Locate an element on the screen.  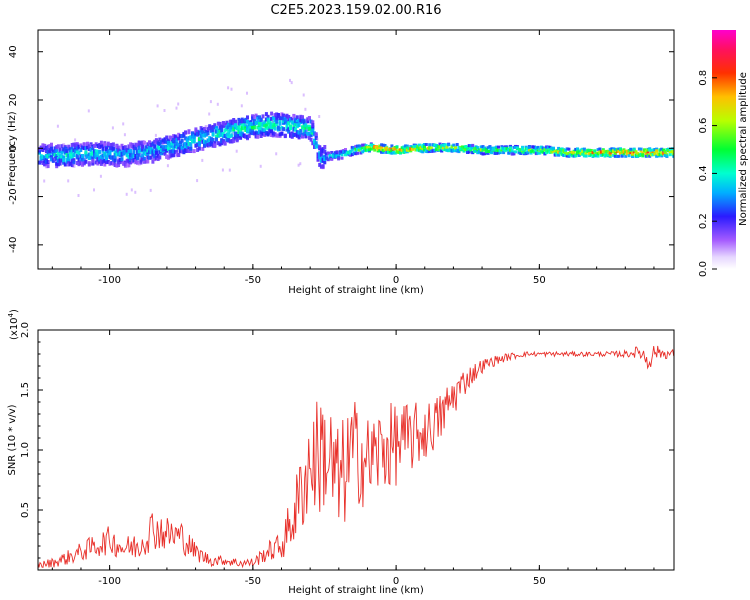
snr-y-tick-label: 1.0 is located at coordinates (25, 450).